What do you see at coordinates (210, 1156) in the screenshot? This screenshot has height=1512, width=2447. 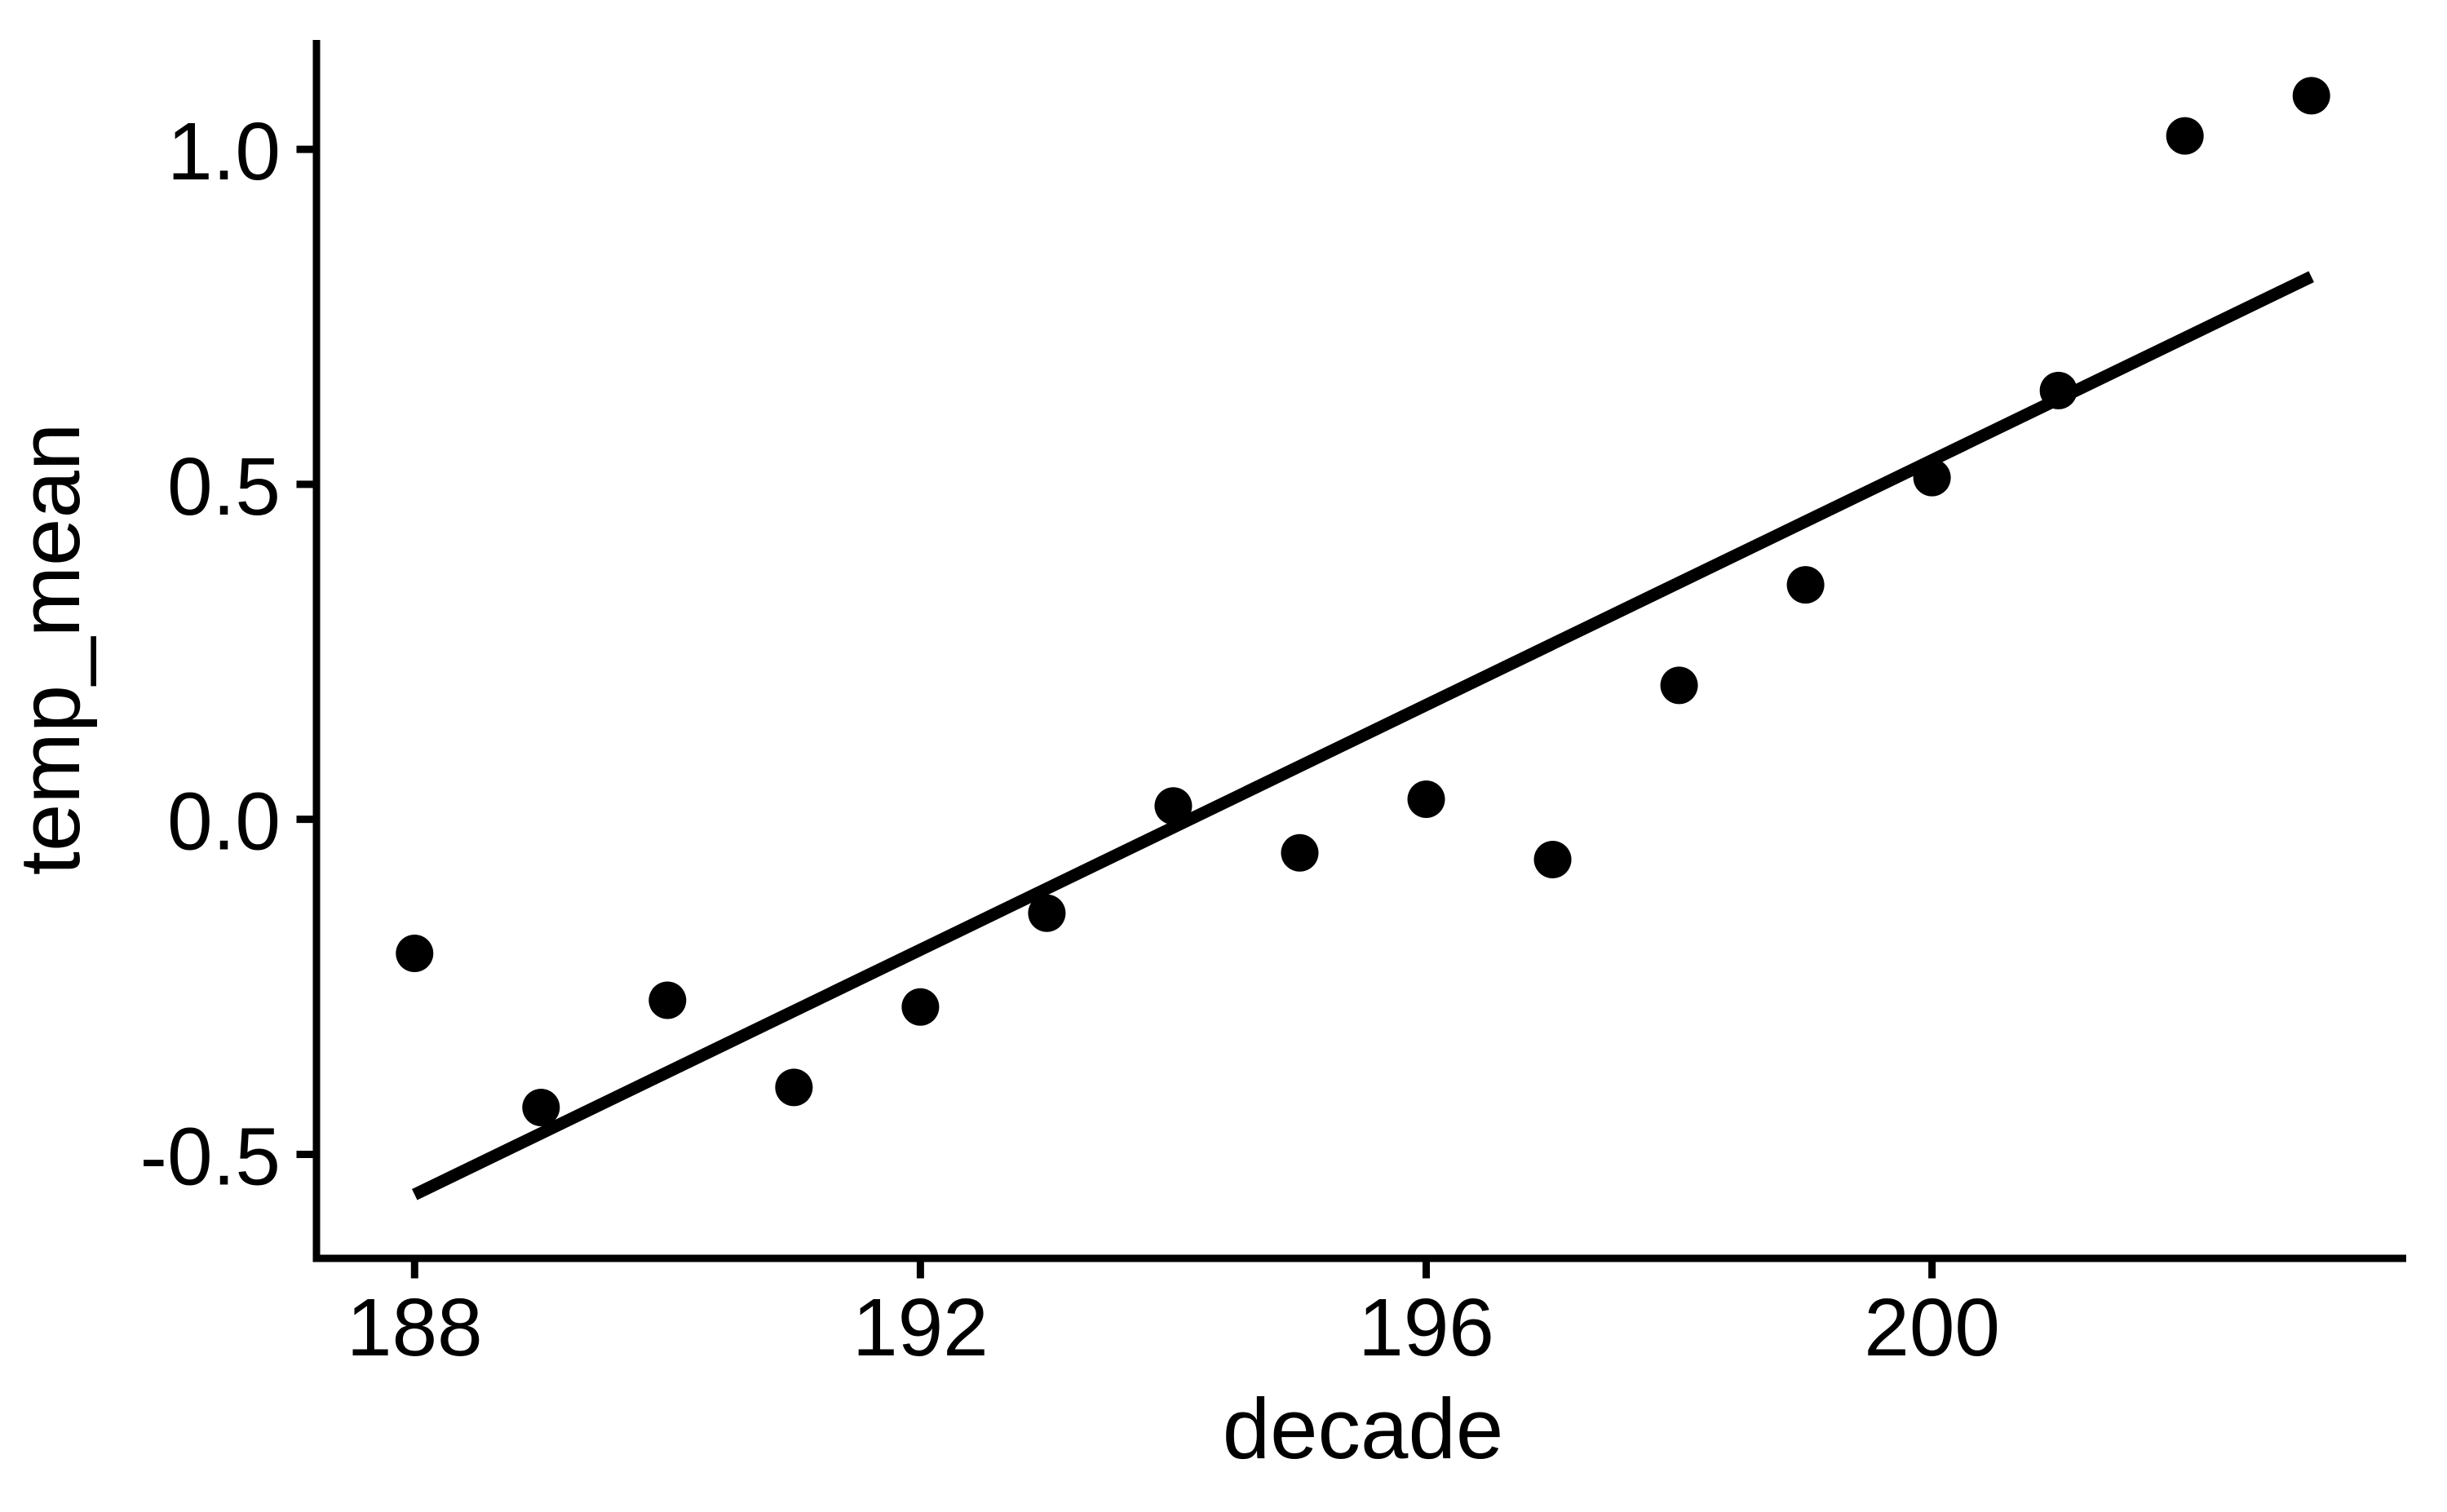 I see `y-tick-label: -0.5` at bounding box center [210, 1156].